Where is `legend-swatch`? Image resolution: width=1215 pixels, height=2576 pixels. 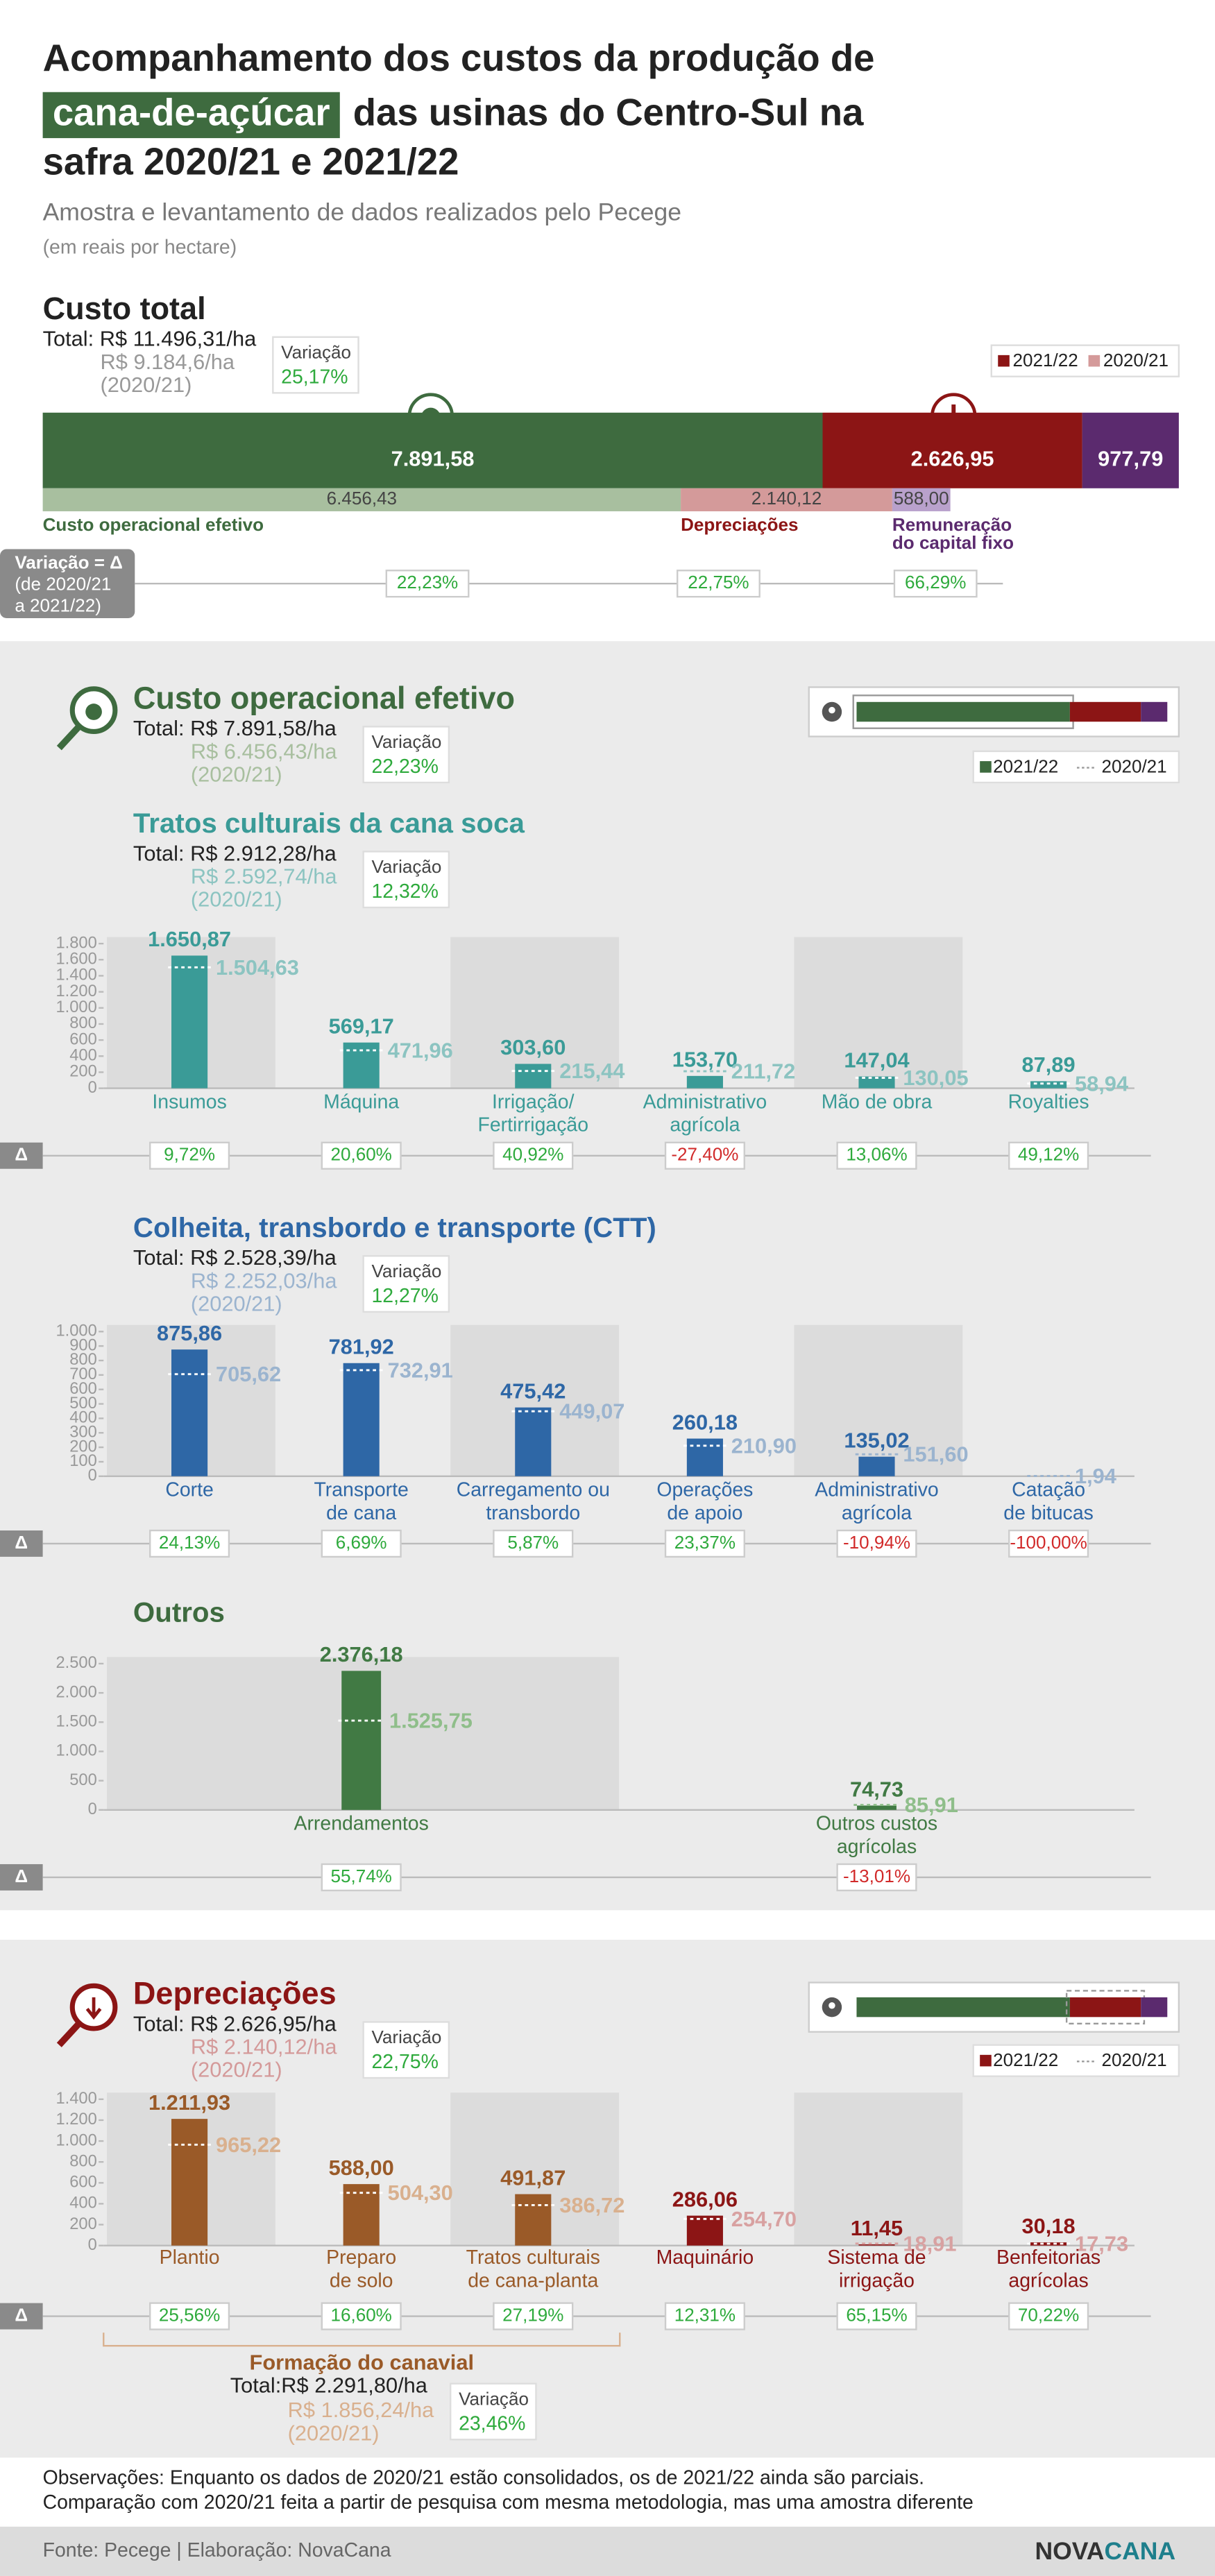
legend-swatch is located at coordinates (986, 767).